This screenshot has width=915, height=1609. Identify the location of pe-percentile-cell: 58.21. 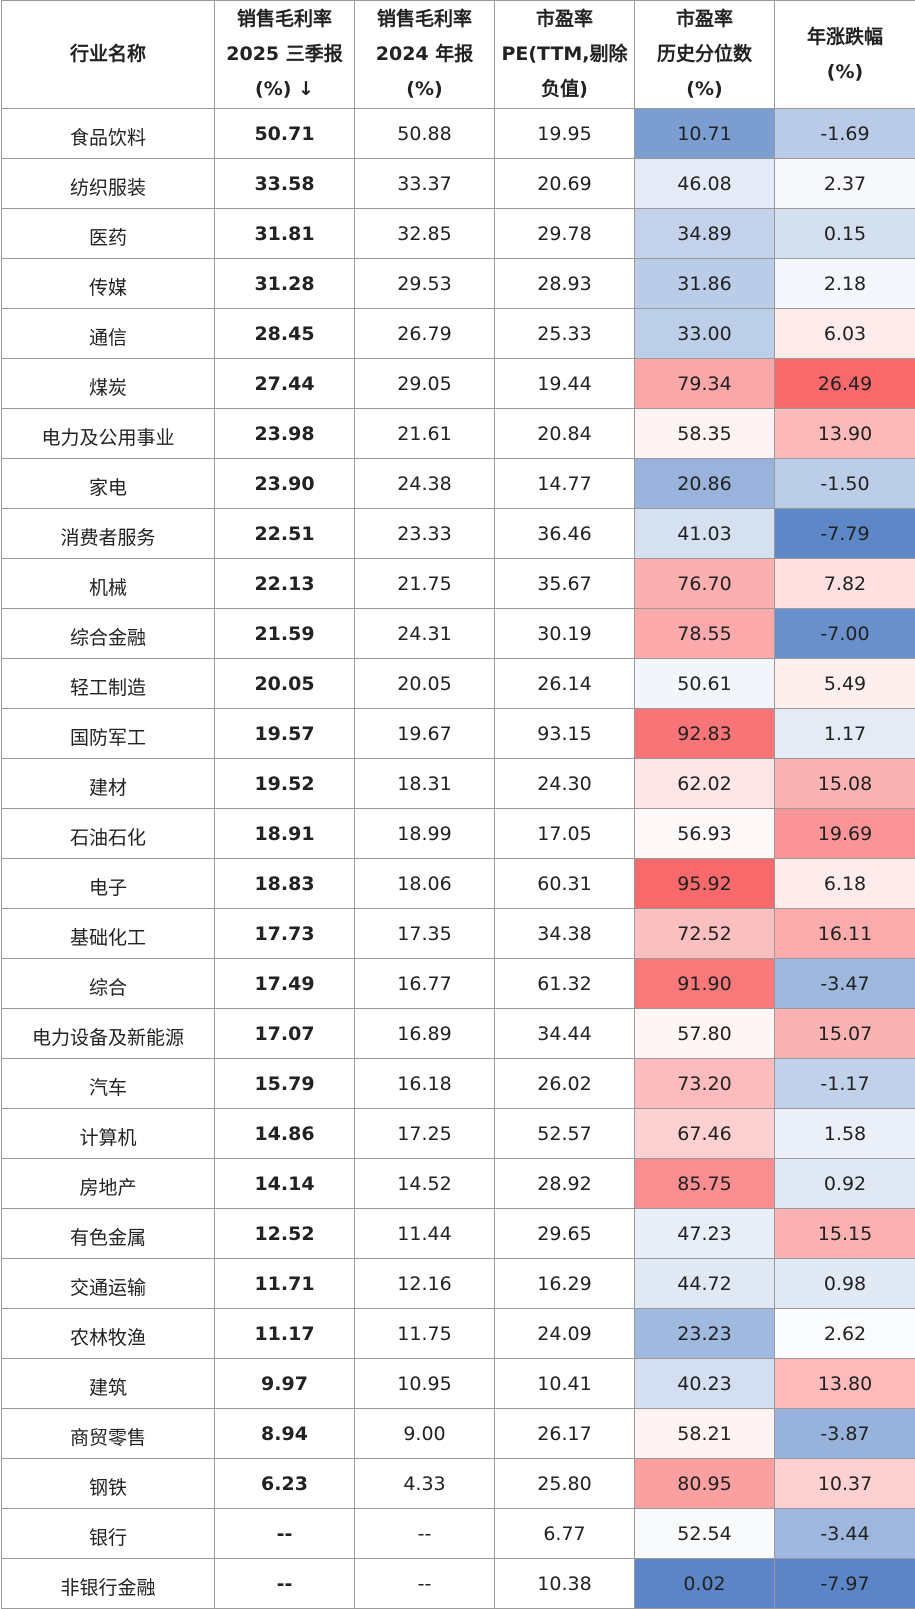
(705, 1434).